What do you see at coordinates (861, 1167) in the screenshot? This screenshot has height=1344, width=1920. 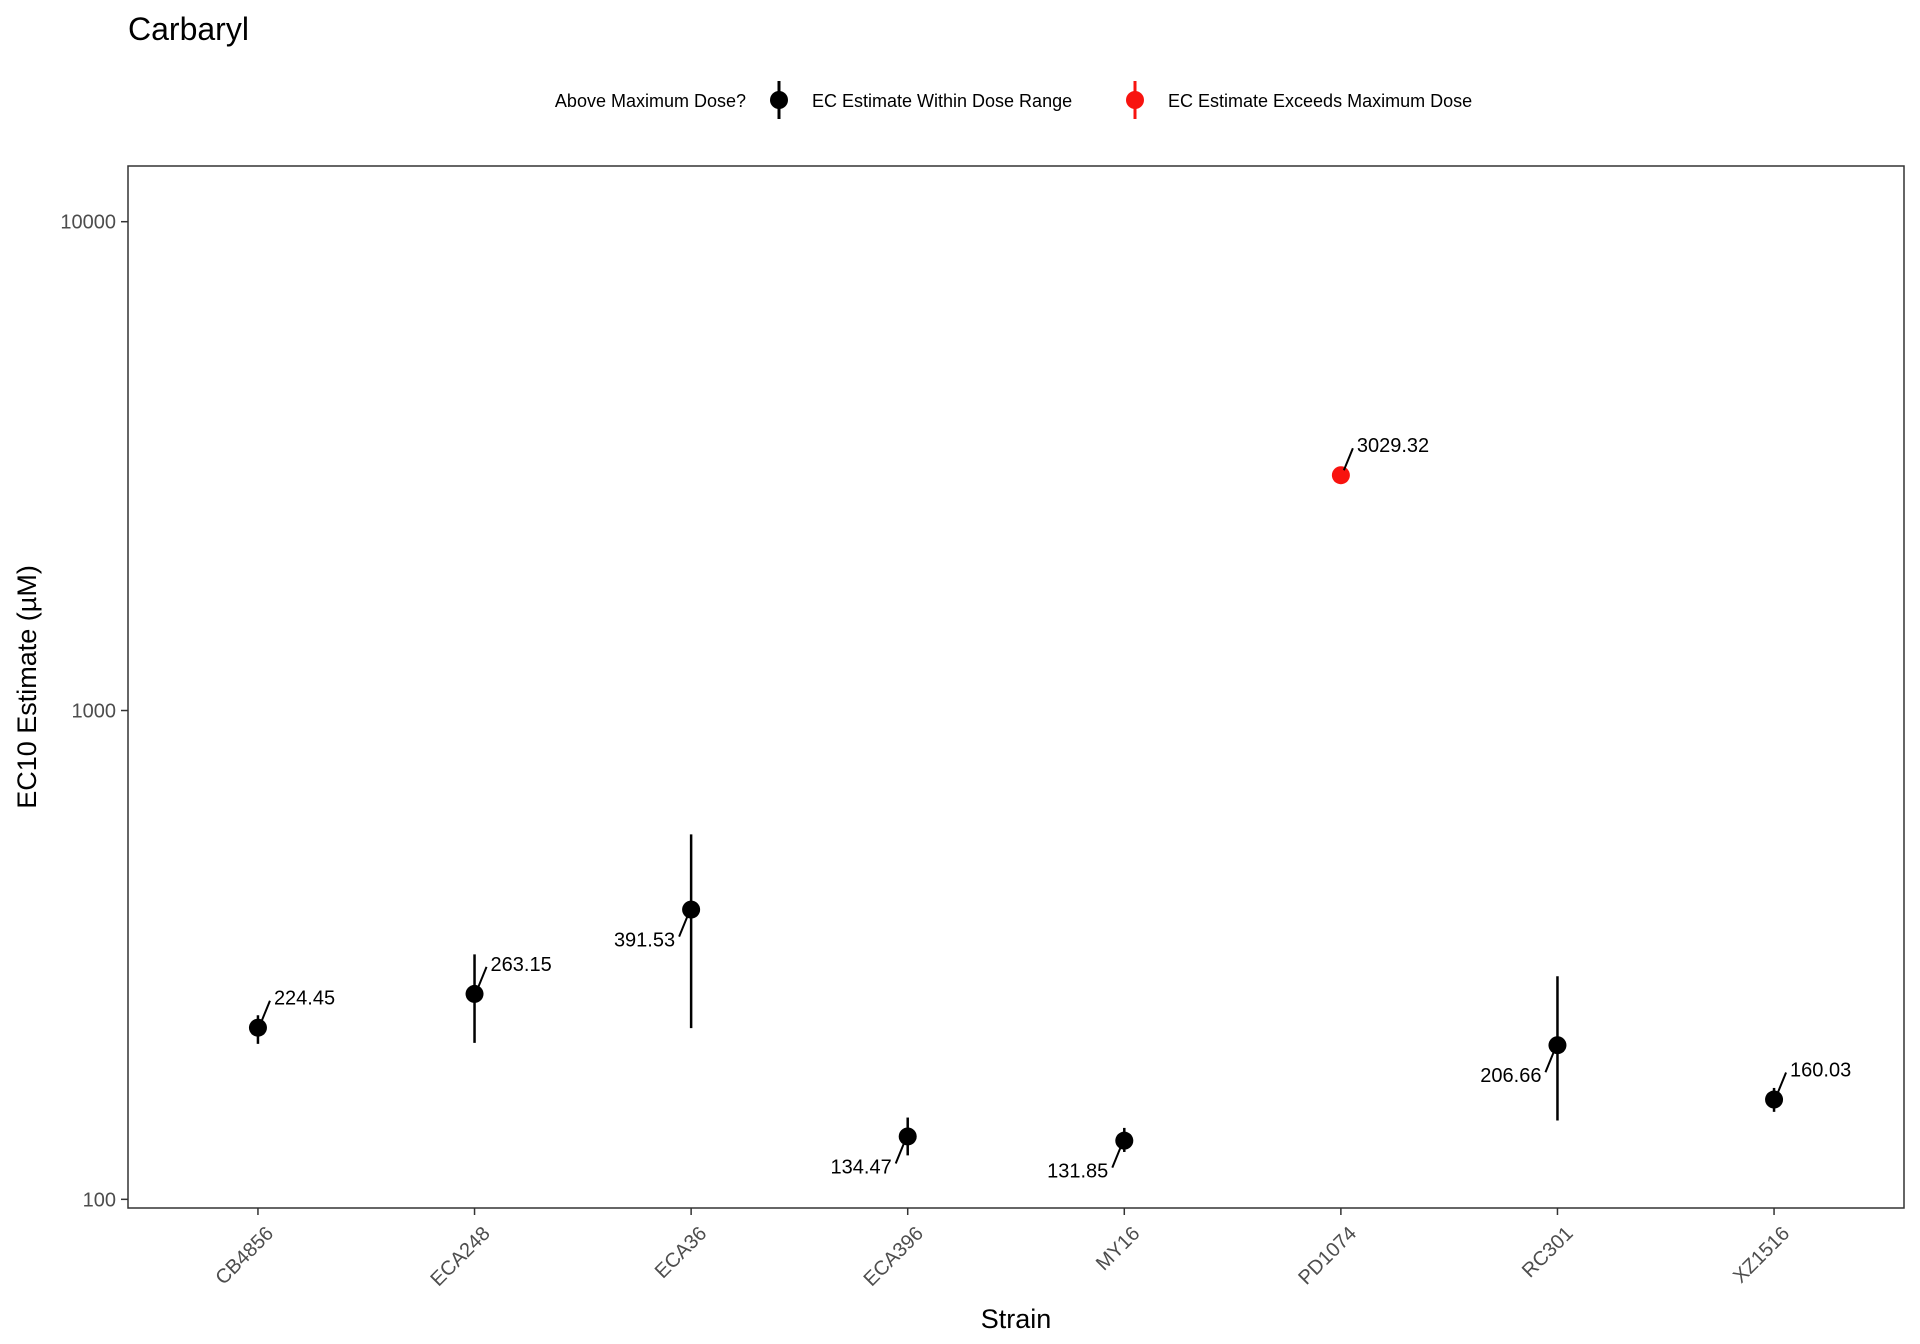 I see `data-label: 134.47` at bounding box center [861, 1167].